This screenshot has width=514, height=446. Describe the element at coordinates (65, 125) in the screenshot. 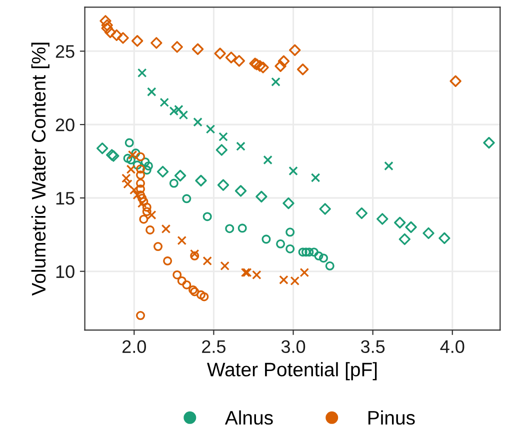

I see `y-tick-label: 20` at that location.